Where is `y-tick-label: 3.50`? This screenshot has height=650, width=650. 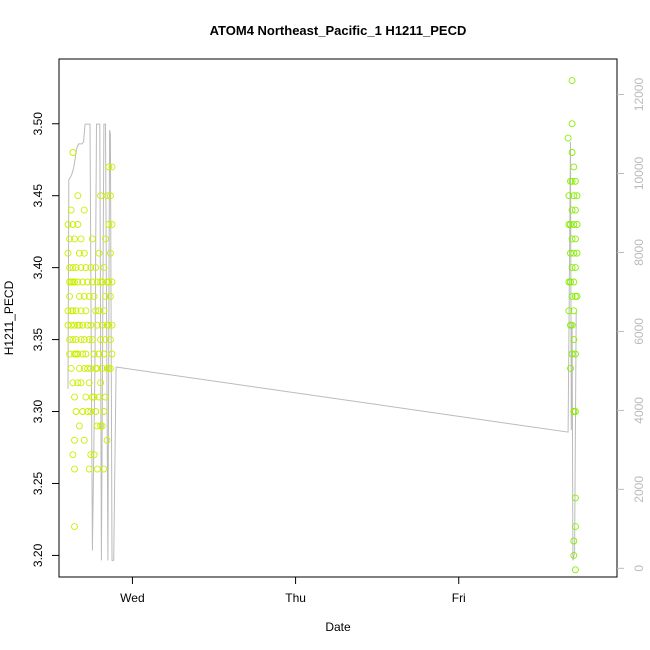 y-tick-label: 3.50 is located at coordinates (38, 124).